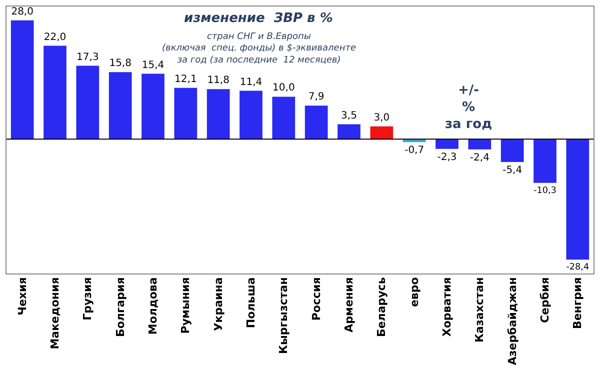 The width and height of the screenshot is (600, 371). What do you see at coordinates (55, 313) in the screenshot?
I see `x-tick-label: Македония` at bounding box center [55, 313].